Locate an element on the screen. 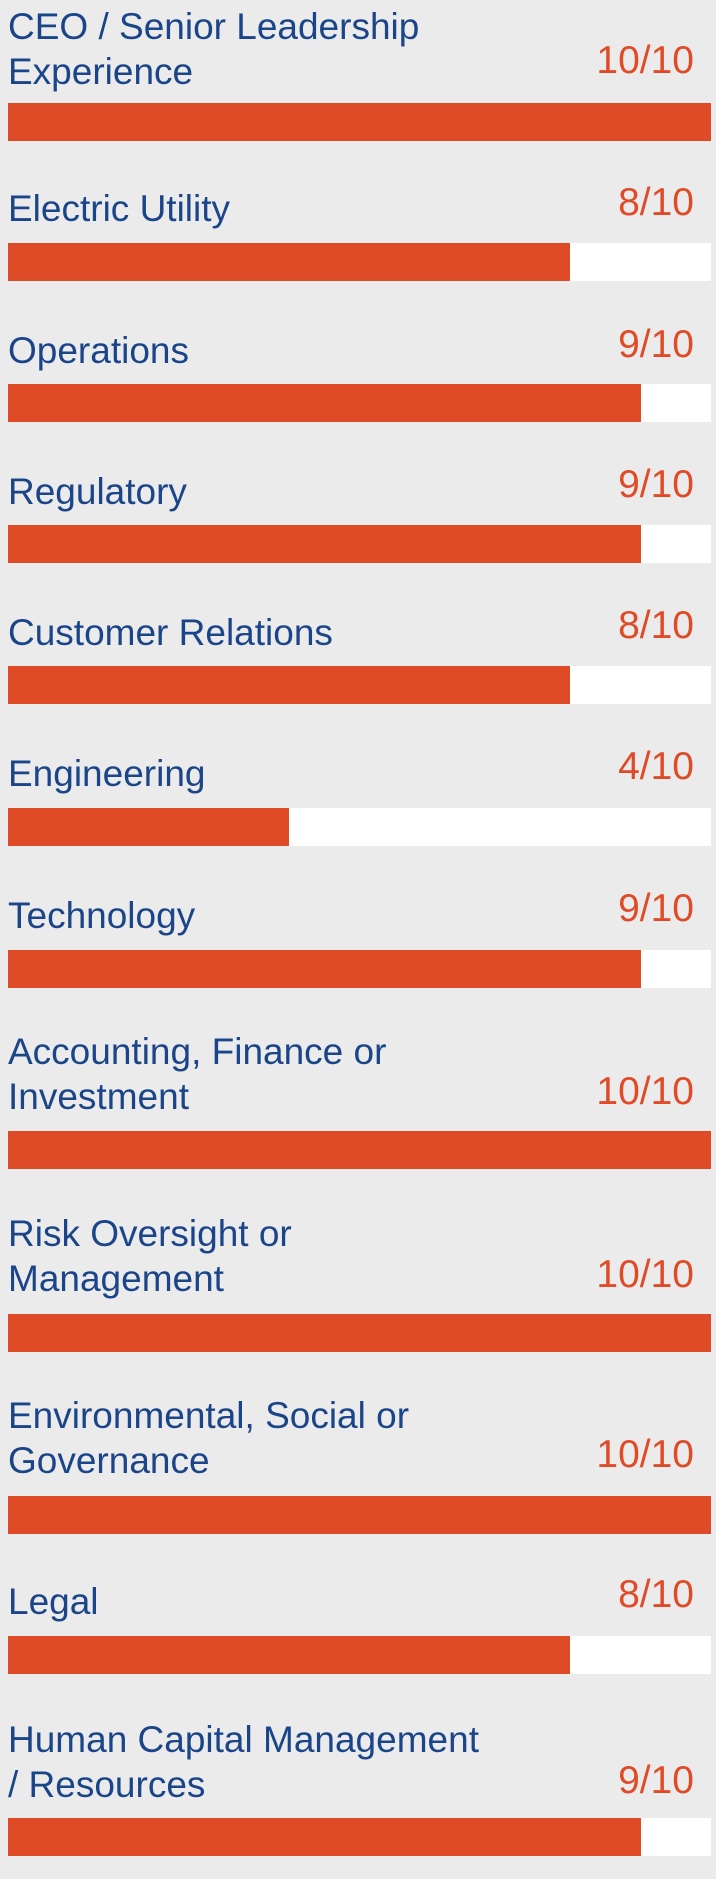 The height and width of the screenshot is (1879, 716). skill-label: Electric Utility is located at coordinates (119, 208).